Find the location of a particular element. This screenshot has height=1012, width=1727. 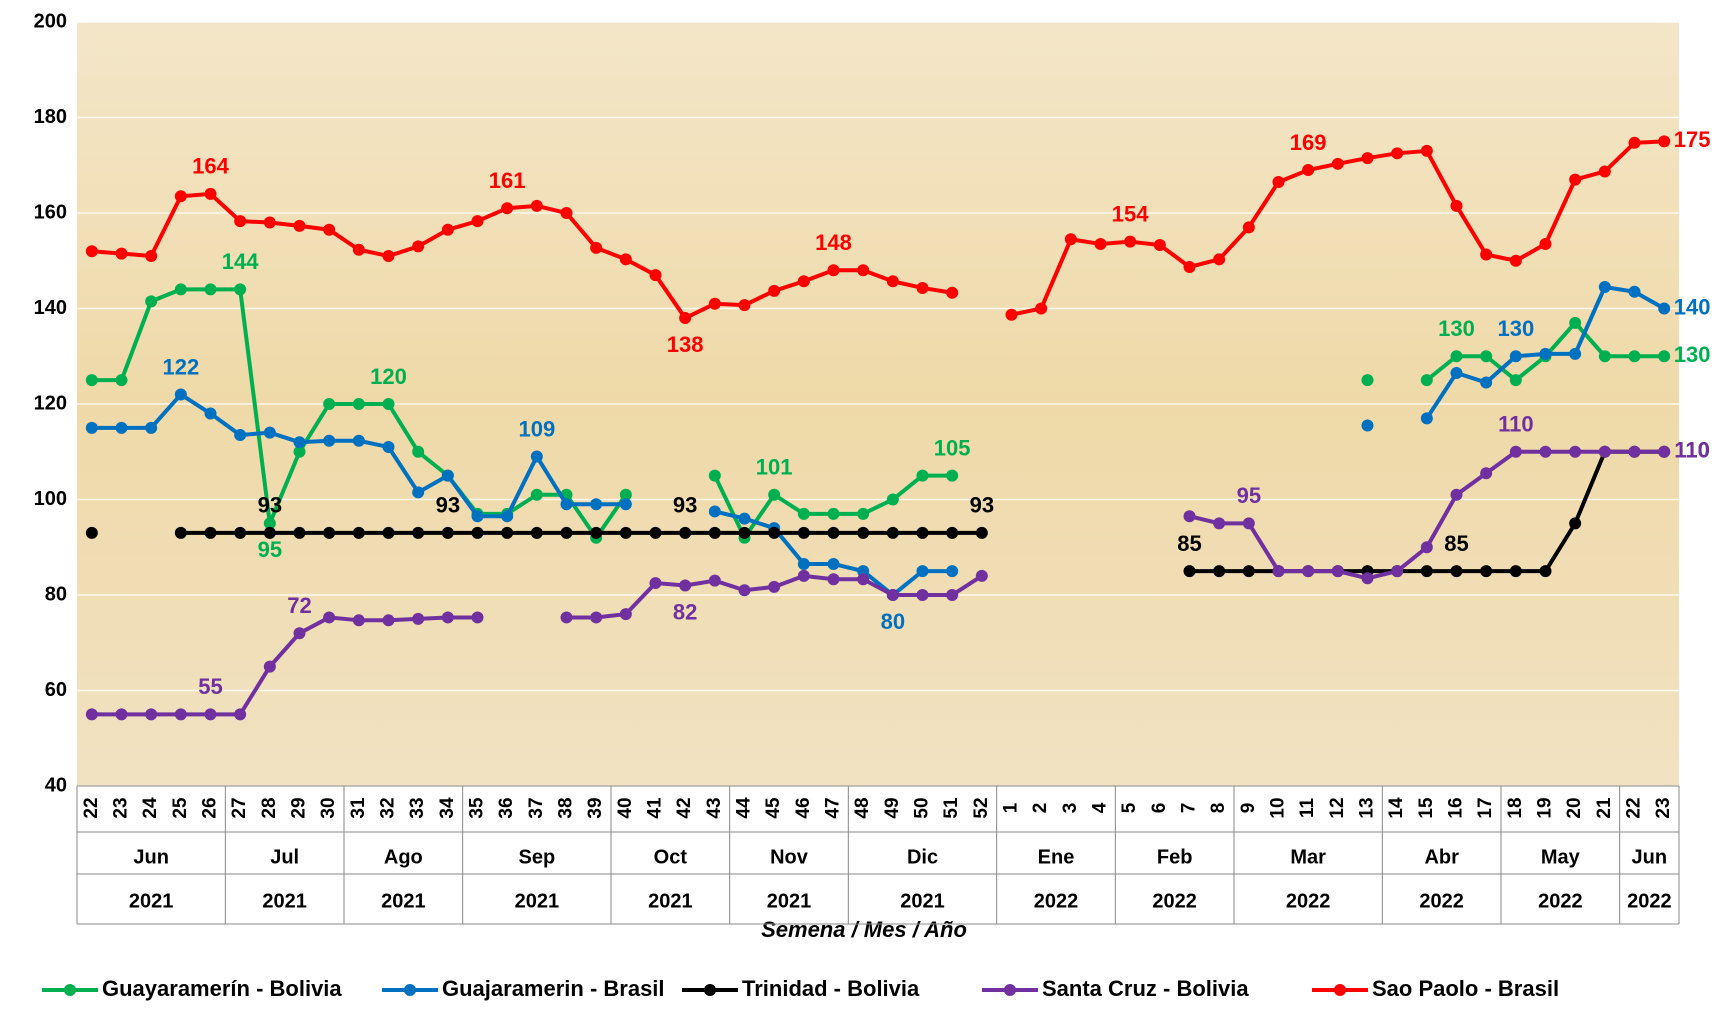

x-tick-label: 24 is located at coordinates (150, 808).